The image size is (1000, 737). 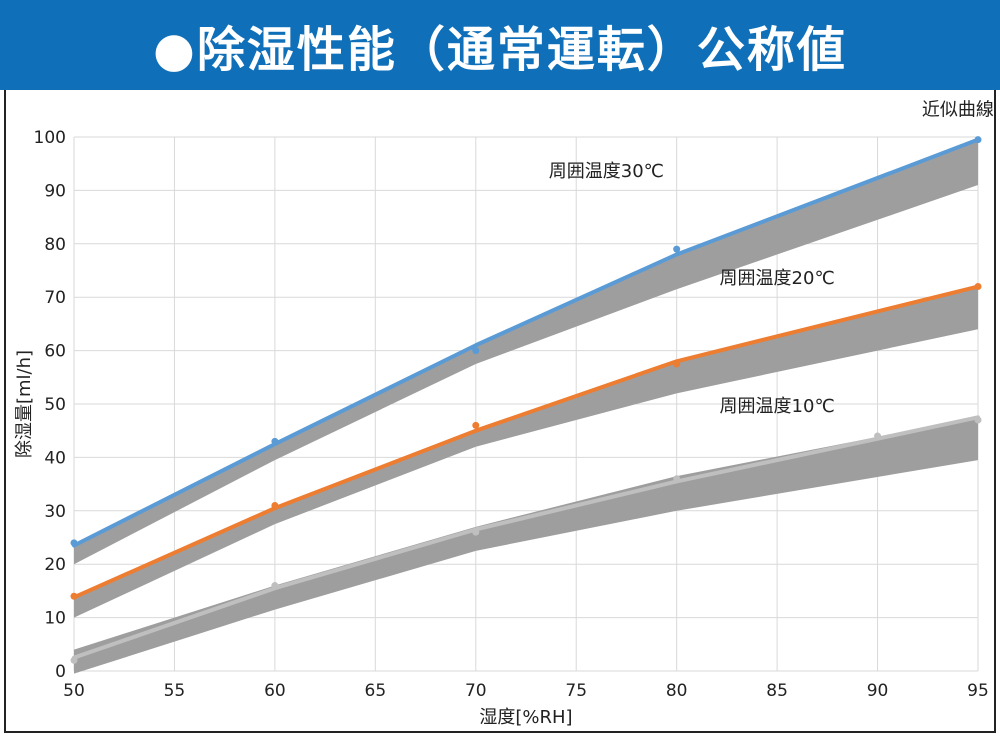 I want to click on x-tick-label: 80, so click(x=677, y=691).